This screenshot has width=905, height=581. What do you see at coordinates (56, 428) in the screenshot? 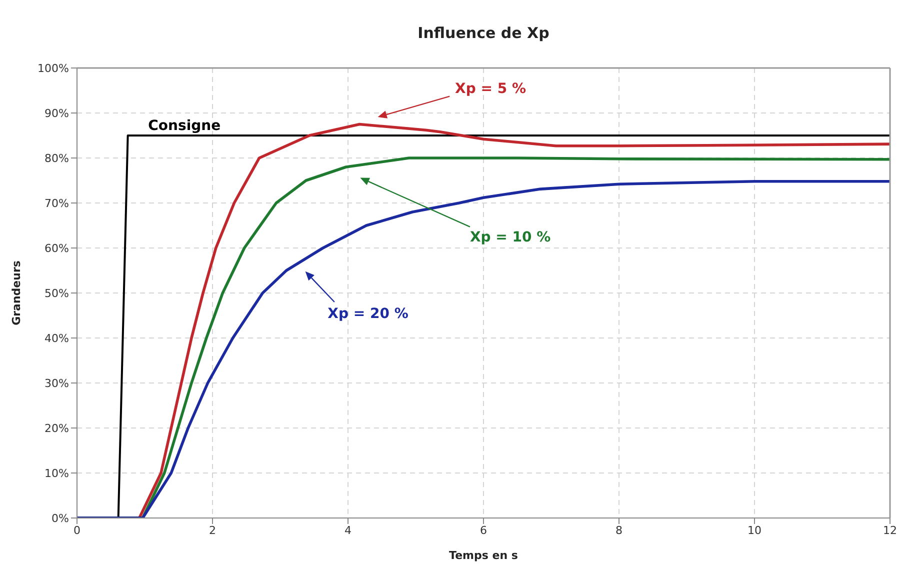
I see `y-tick-label: 20%` at bounding box center [56, 428].